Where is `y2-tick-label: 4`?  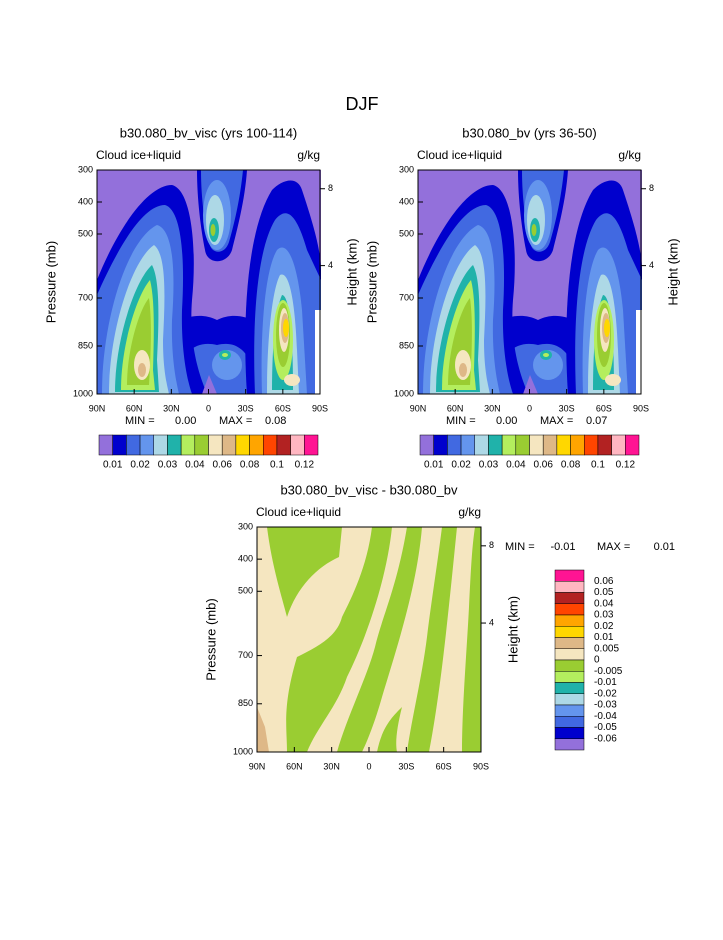
y2-tick-label: 4 is located at coordinates (491, 622).